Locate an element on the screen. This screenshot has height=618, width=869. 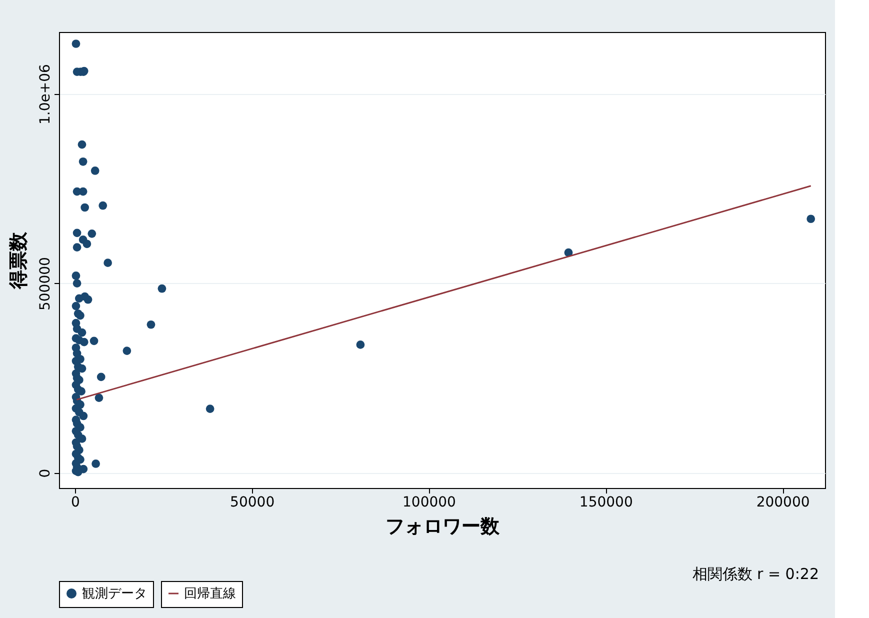
y-tick-label: 500000 is located at coordinates (46, 284).